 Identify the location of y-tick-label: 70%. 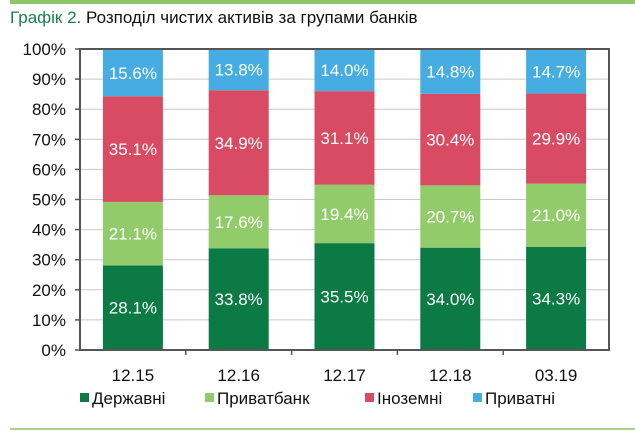
(49, 139).